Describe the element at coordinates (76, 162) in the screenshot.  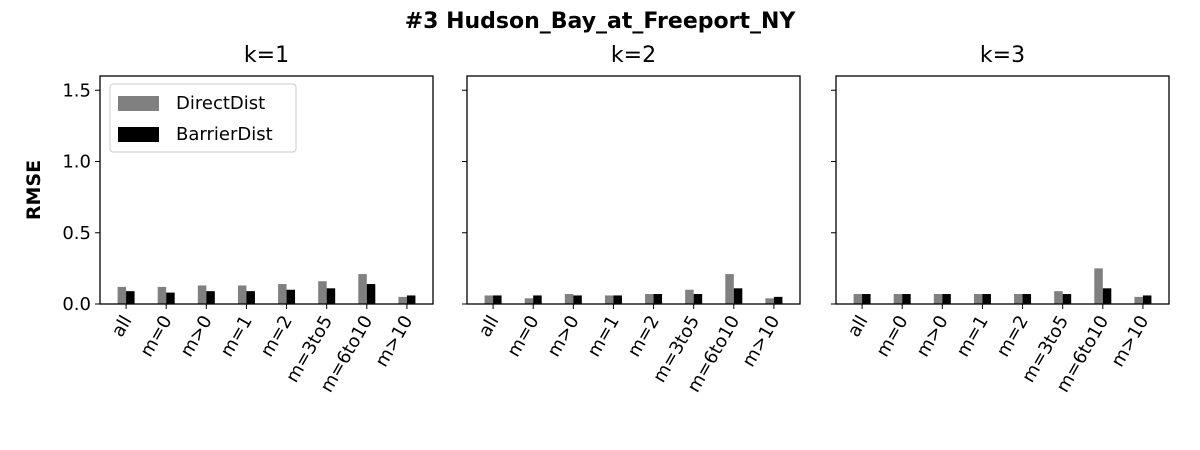
I see `y-tick-label: 1.0` at that location.